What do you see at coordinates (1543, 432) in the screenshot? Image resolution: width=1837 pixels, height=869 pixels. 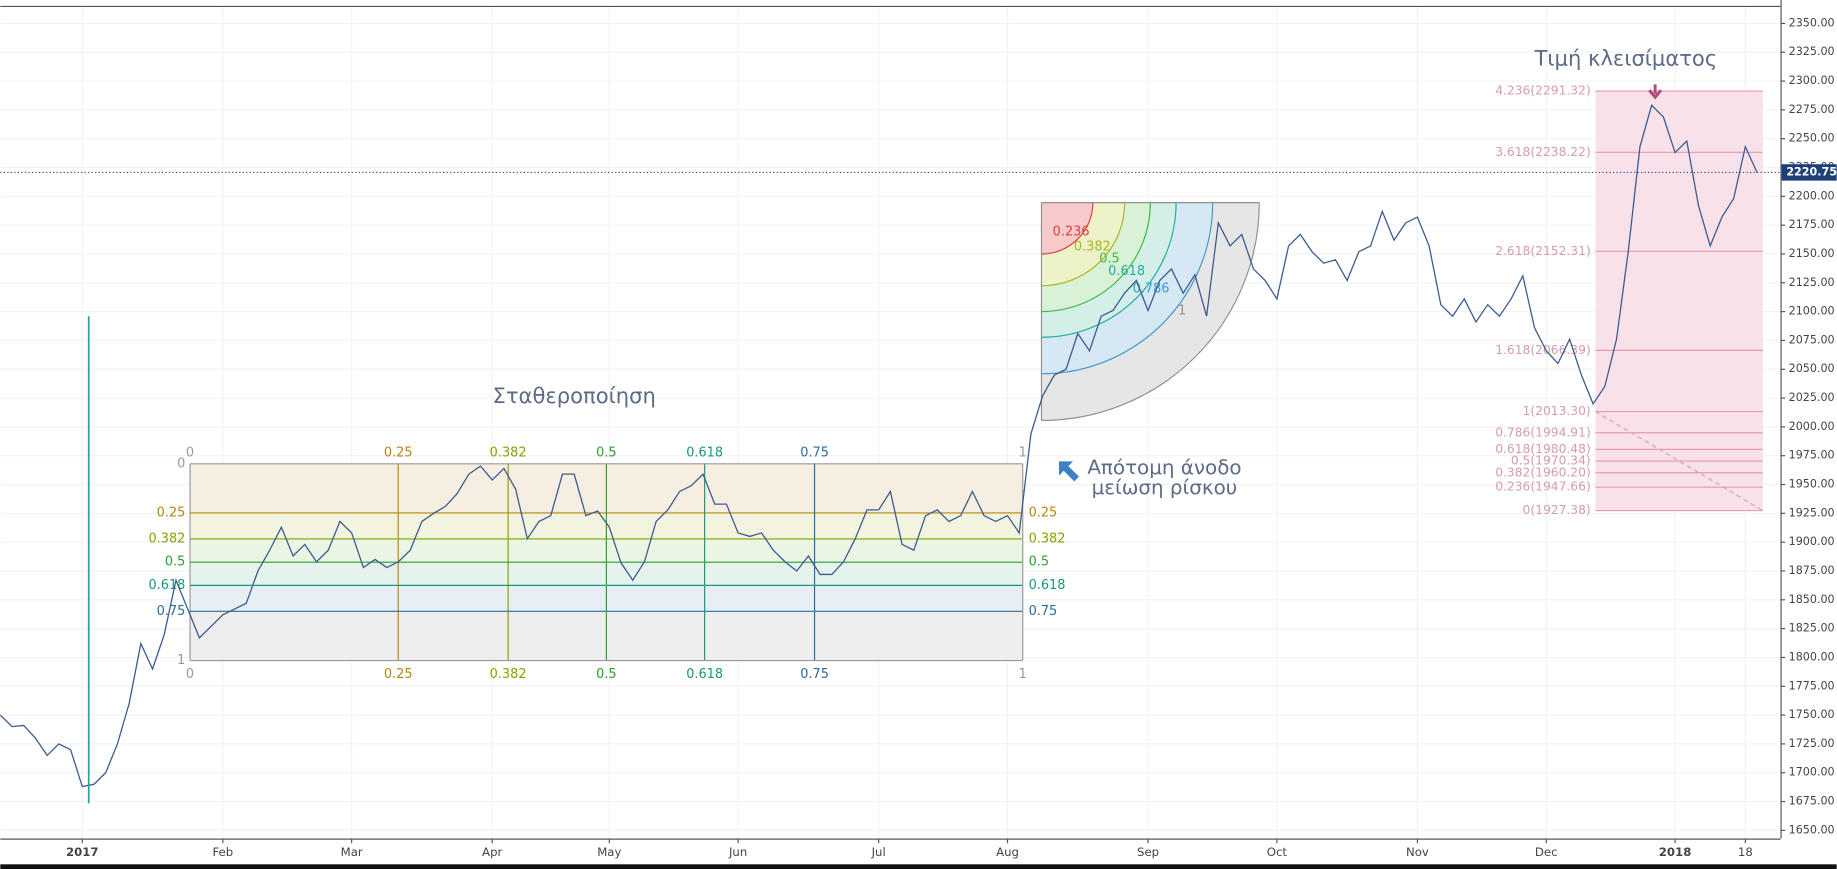 I see `fib-ext-label: 0.786(1994.91)` at bounding box center [1543, 432].